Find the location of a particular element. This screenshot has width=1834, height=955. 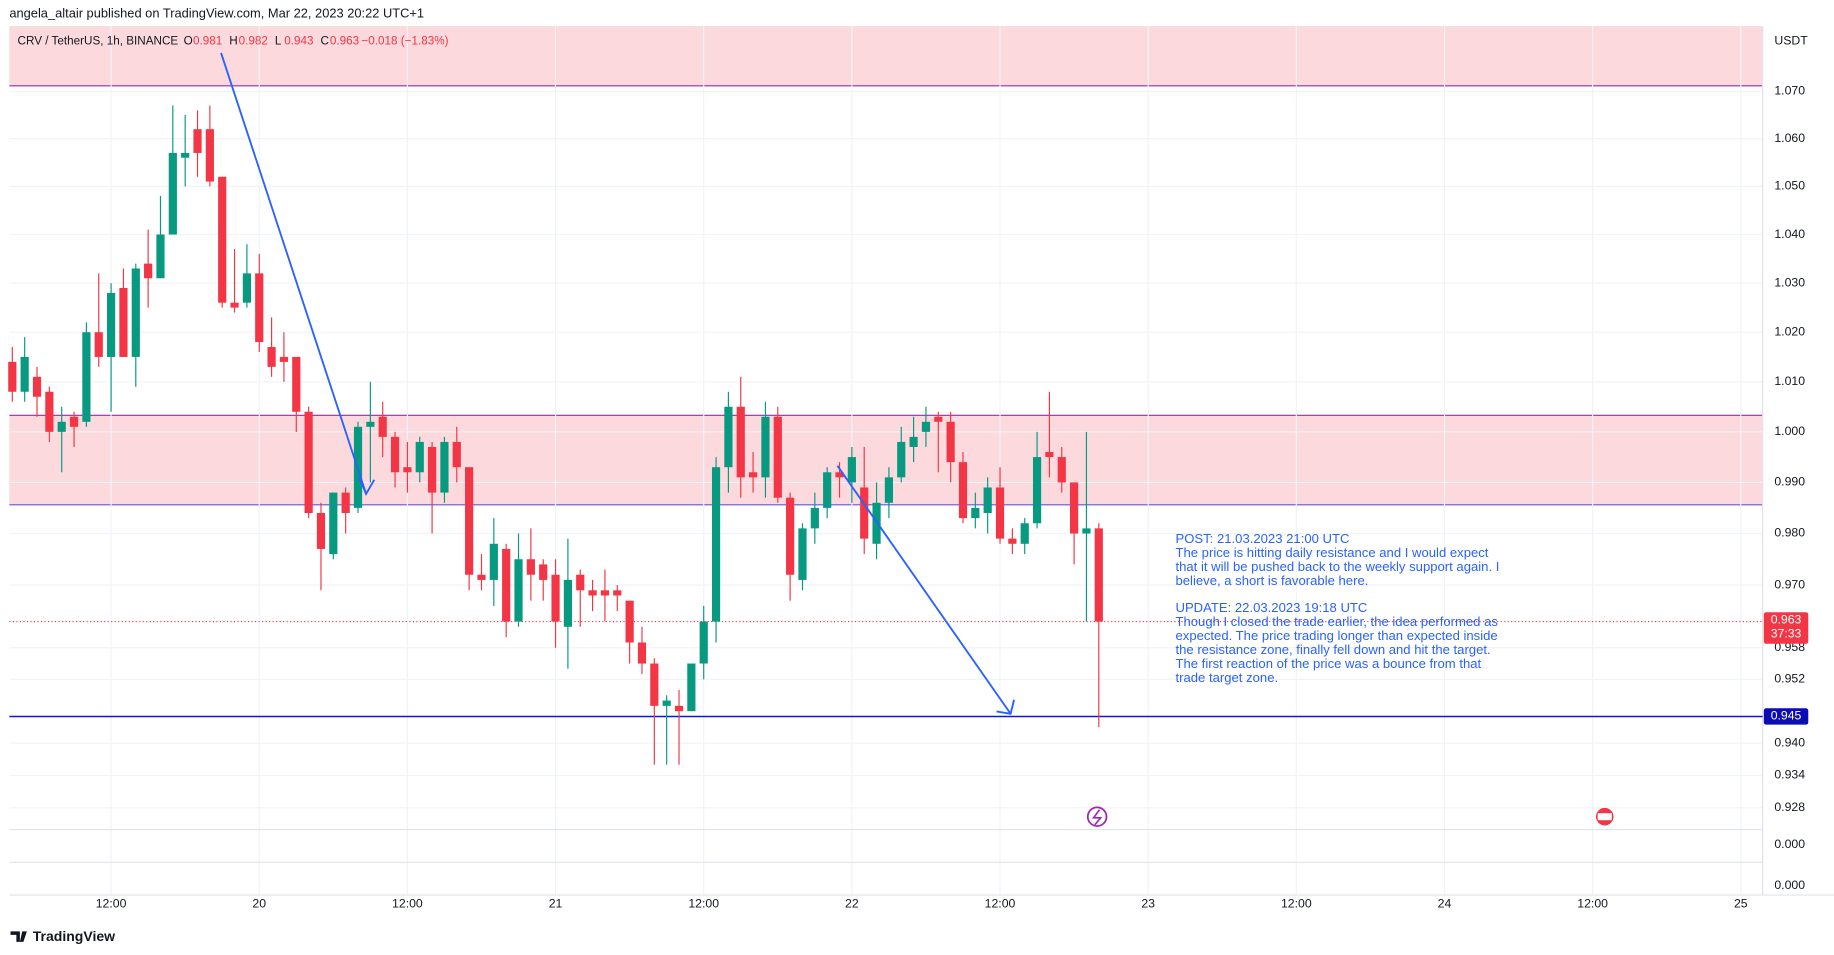

event-icon is located at coordinates (1097, 816).